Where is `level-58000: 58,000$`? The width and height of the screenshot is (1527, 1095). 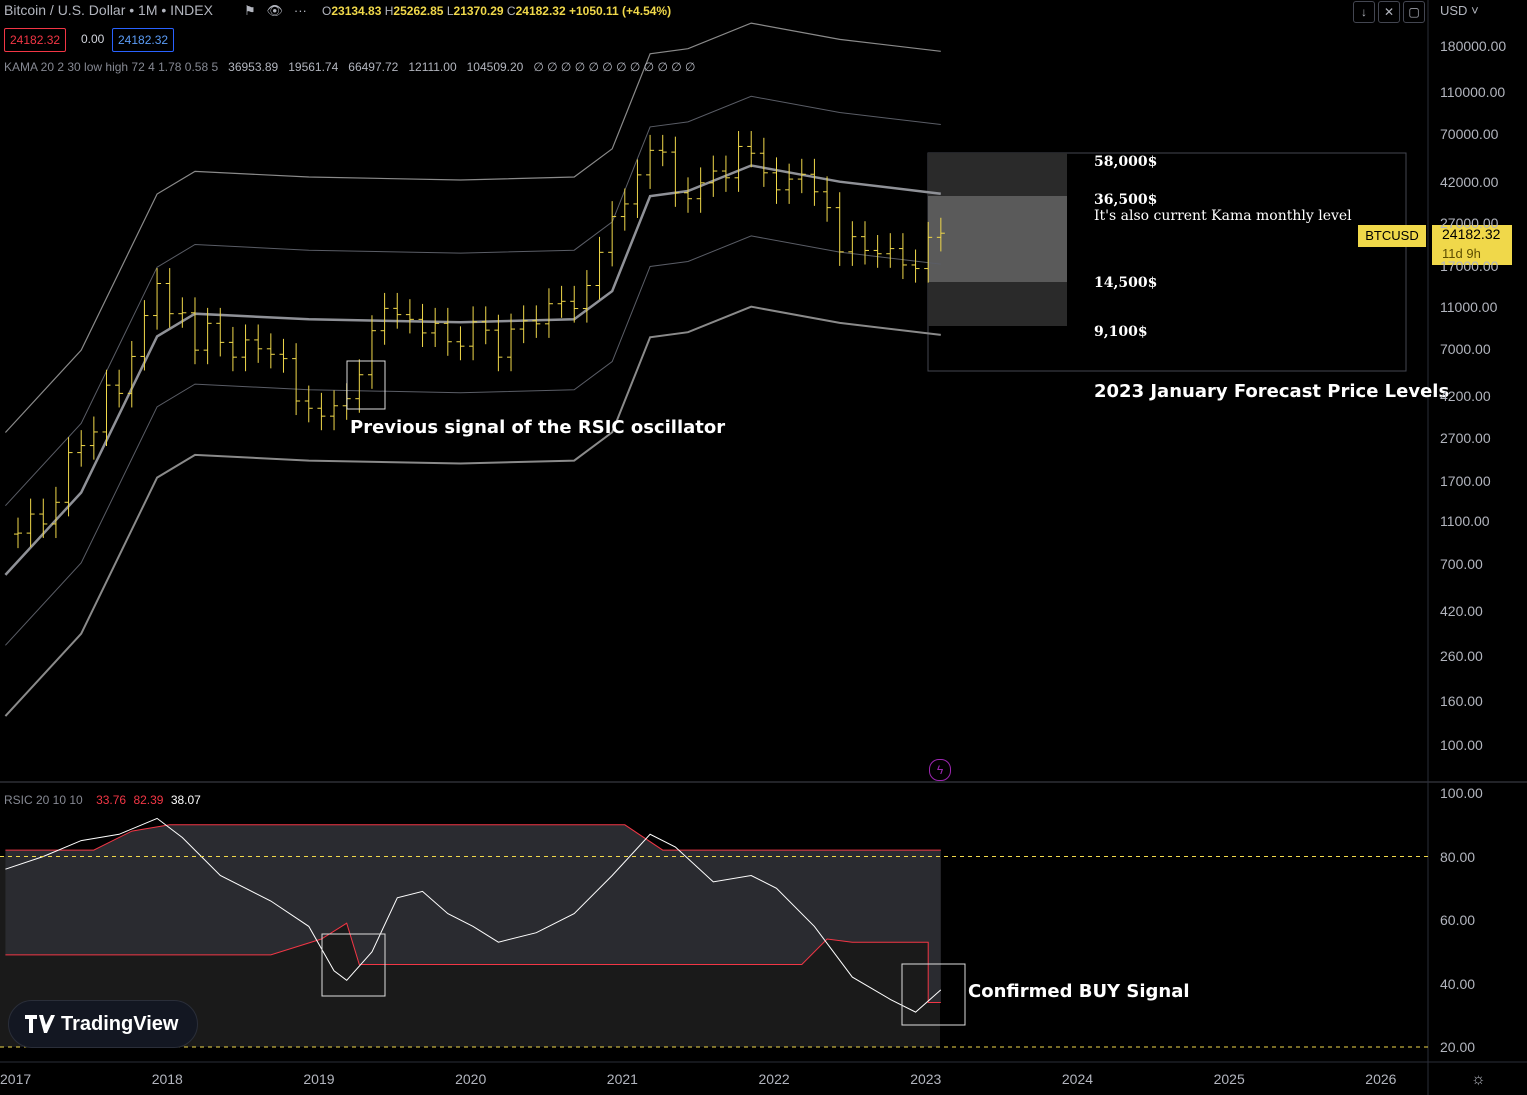
level-58000: 58,000$ is located at coordinates (1126, 162).